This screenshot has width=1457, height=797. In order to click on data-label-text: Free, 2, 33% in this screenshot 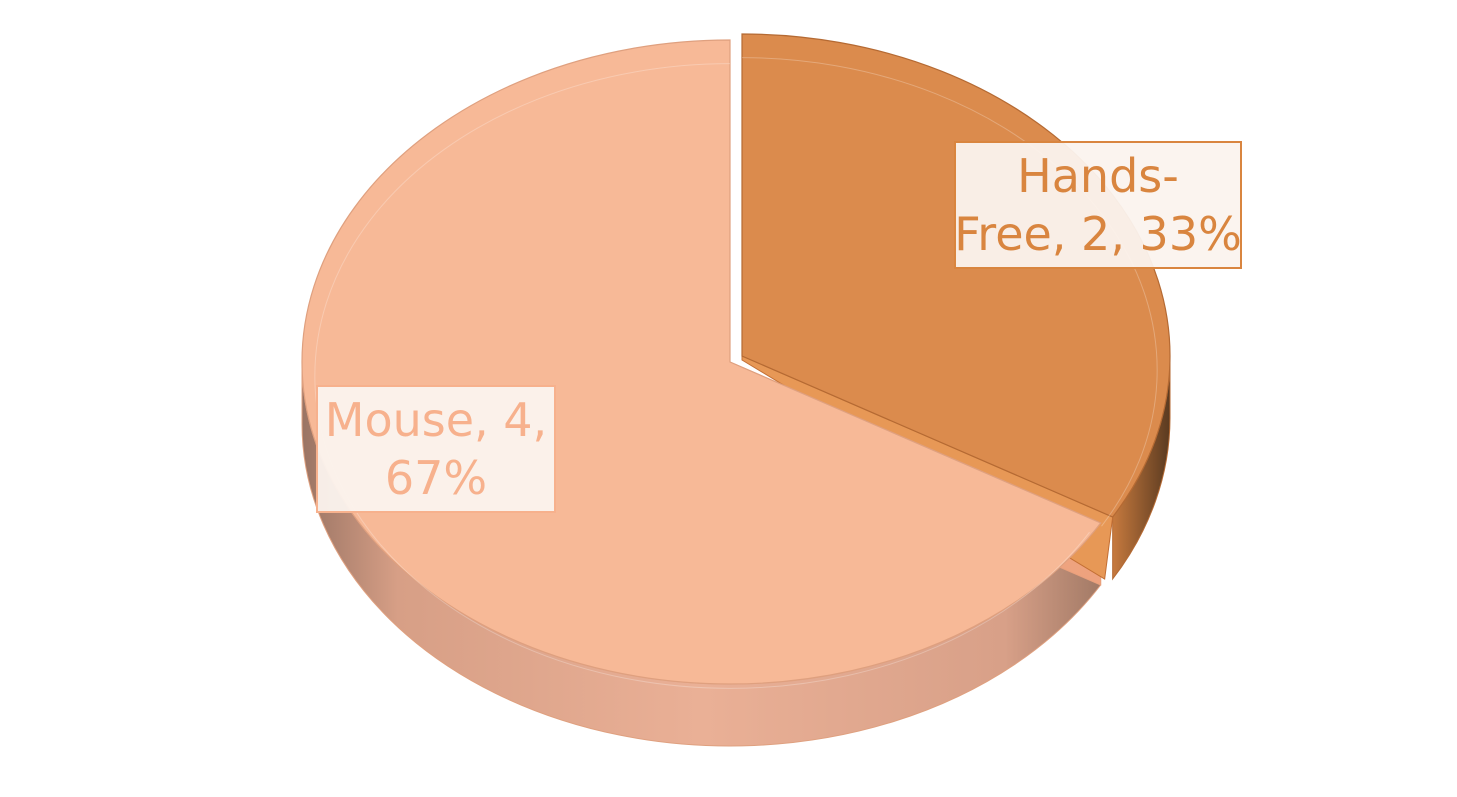, I will do `click(1098, 234)`.